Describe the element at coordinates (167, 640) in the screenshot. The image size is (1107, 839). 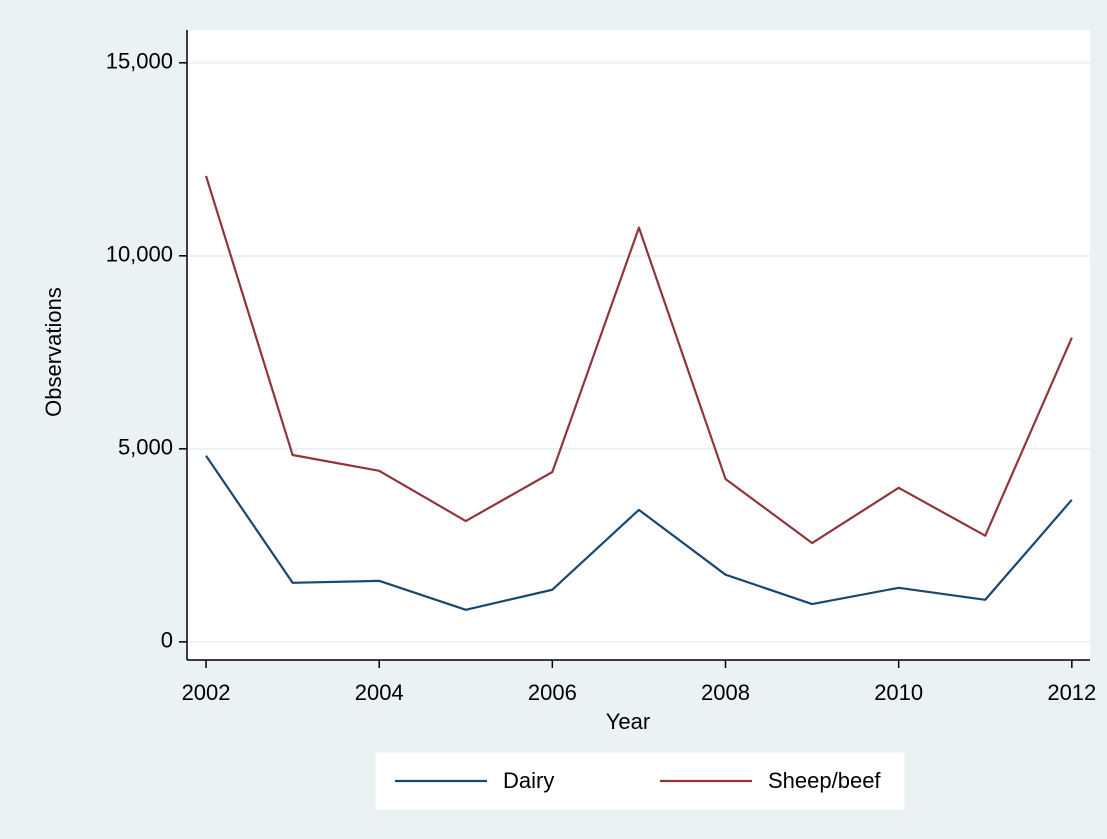
I see `y-tick-label: 0` at that location.